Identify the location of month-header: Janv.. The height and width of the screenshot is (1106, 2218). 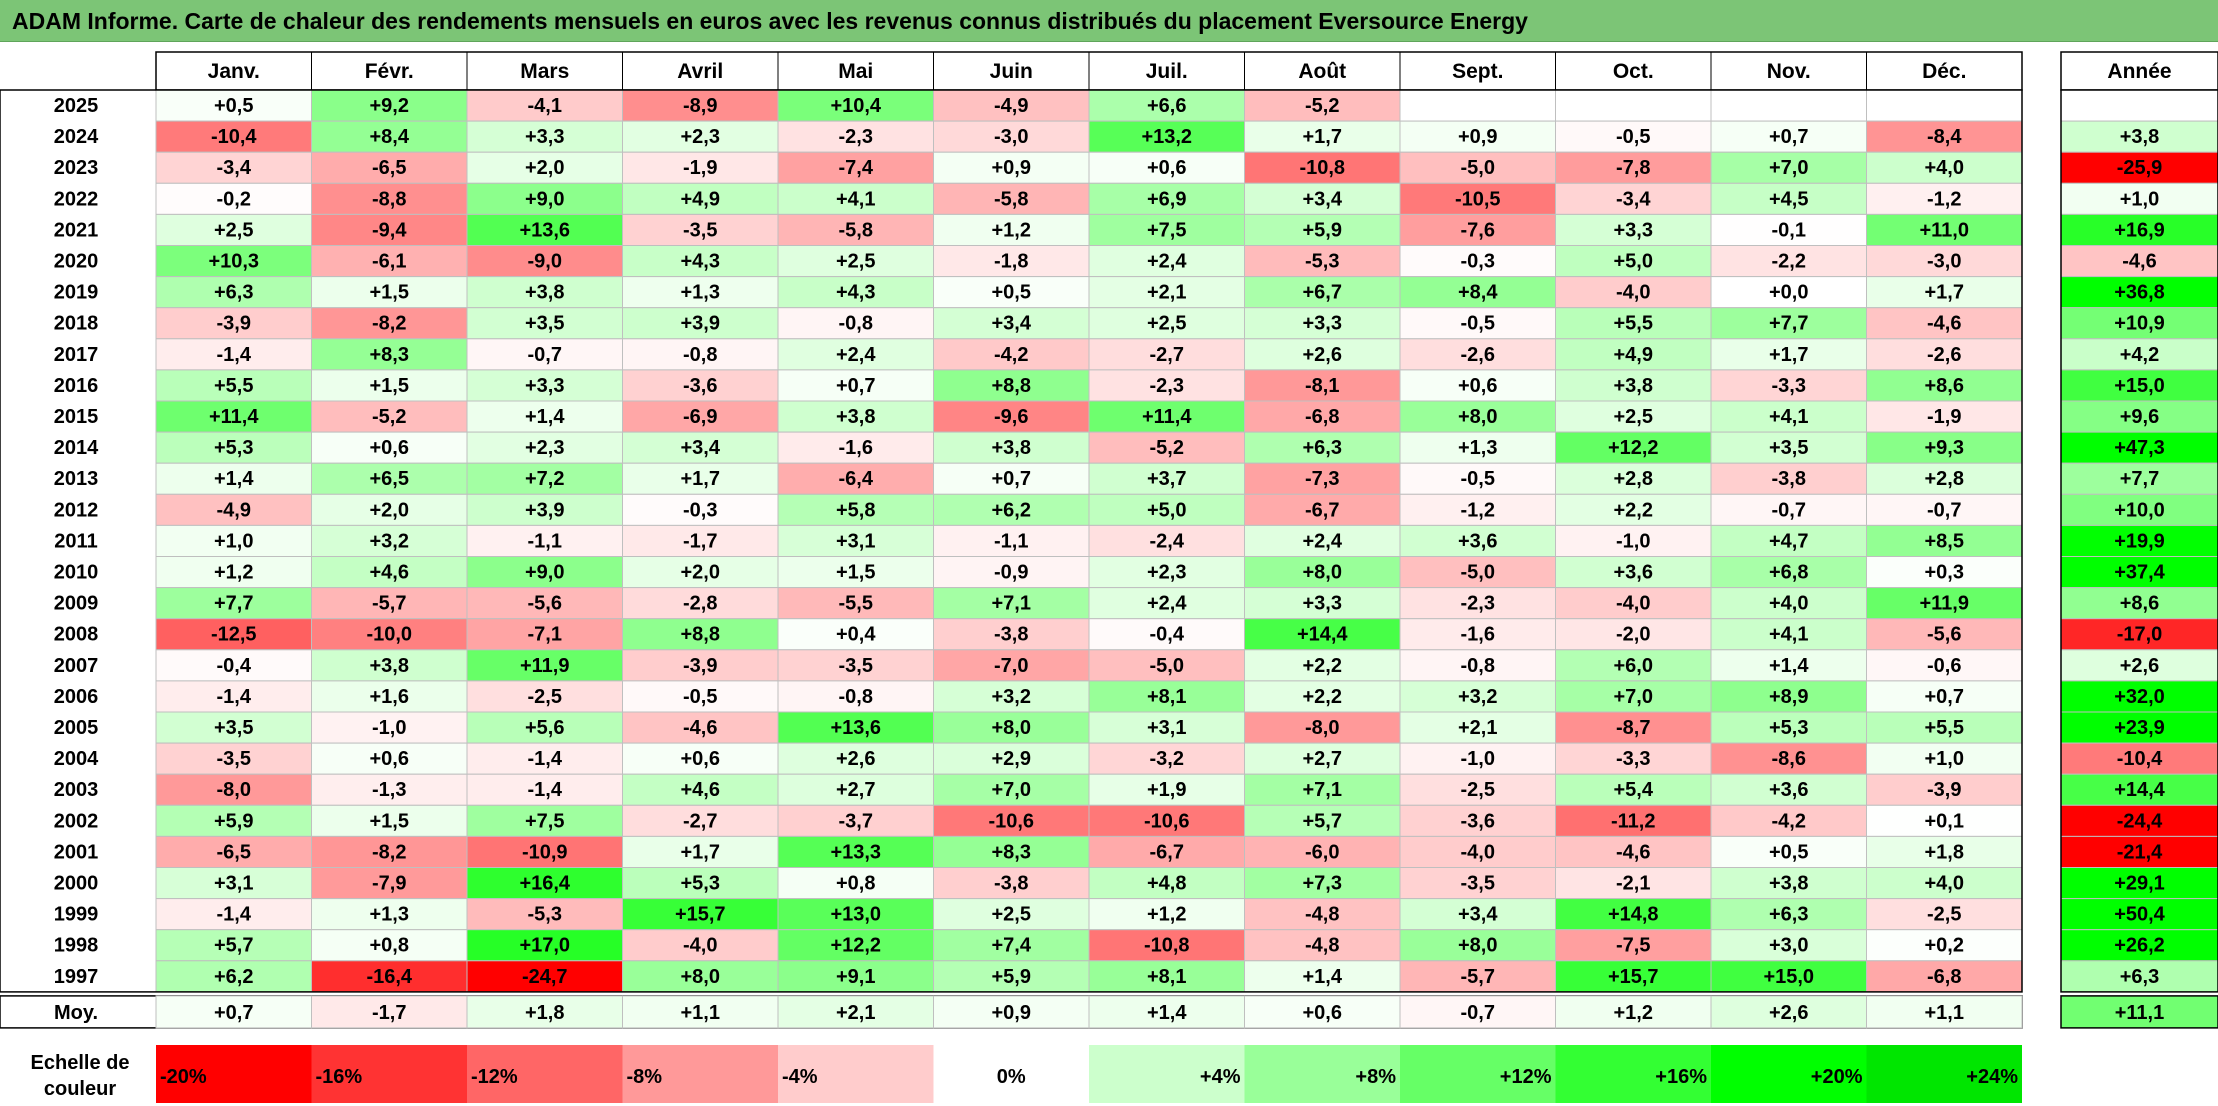
(234, 71).